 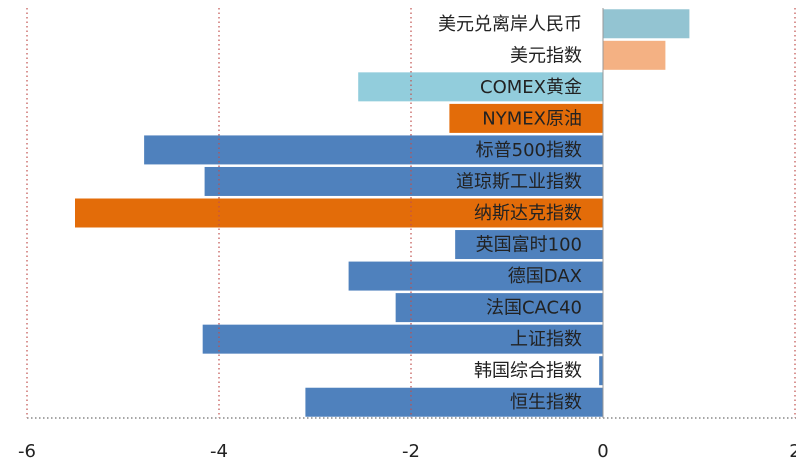 What do you see at coordinates (534, 308) in the screenshot?
I see `category-label: 法国CAC40` at bounding box center [534, 308].